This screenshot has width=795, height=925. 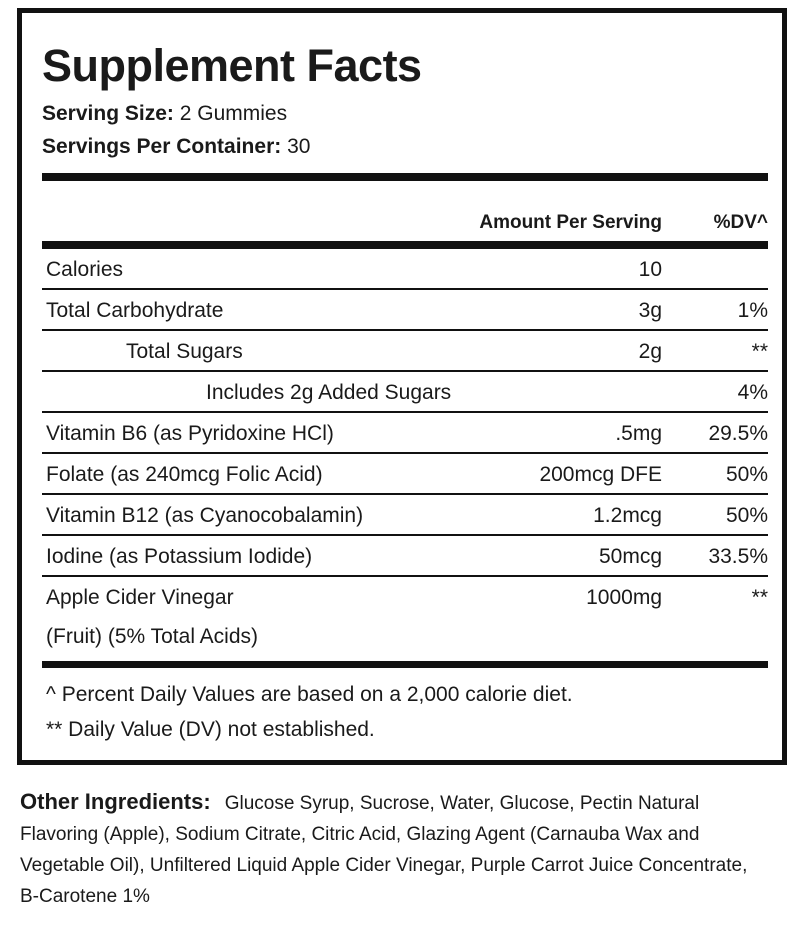 I want to click on amount: 50mcg, so click(x=630, y=556).